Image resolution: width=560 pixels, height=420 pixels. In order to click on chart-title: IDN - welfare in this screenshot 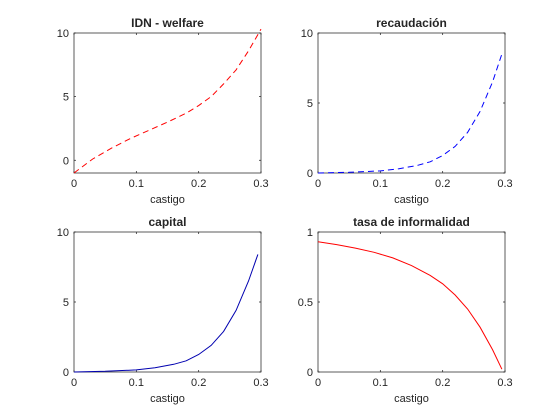, I will do `click(167, 23)`.